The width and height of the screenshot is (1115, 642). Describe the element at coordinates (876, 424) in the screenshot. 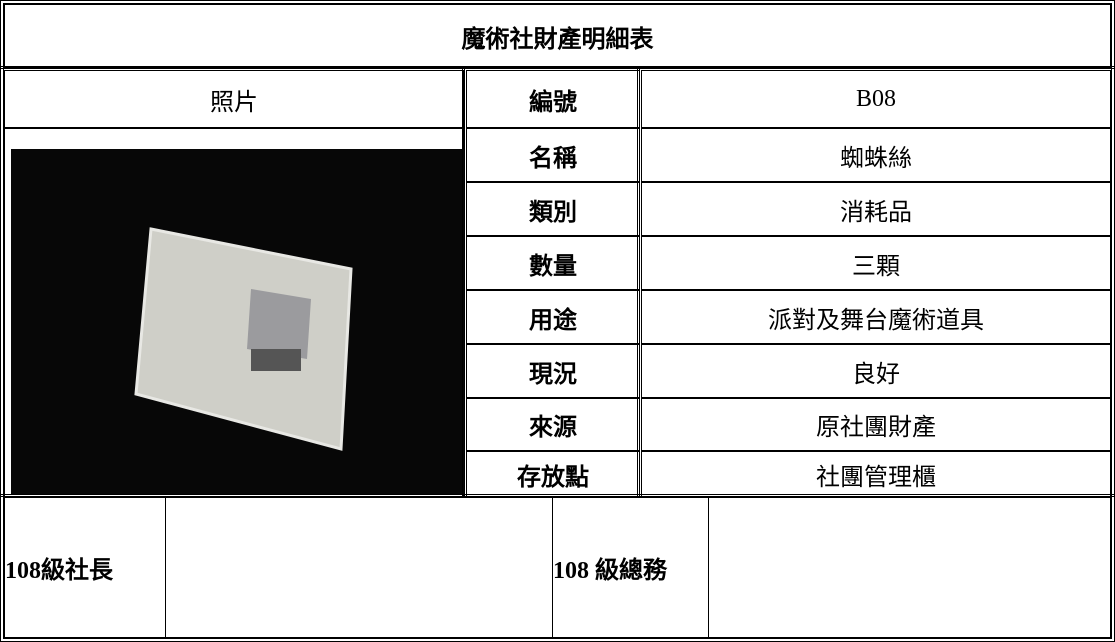

I see `field-value: 原社團財產` at that location.